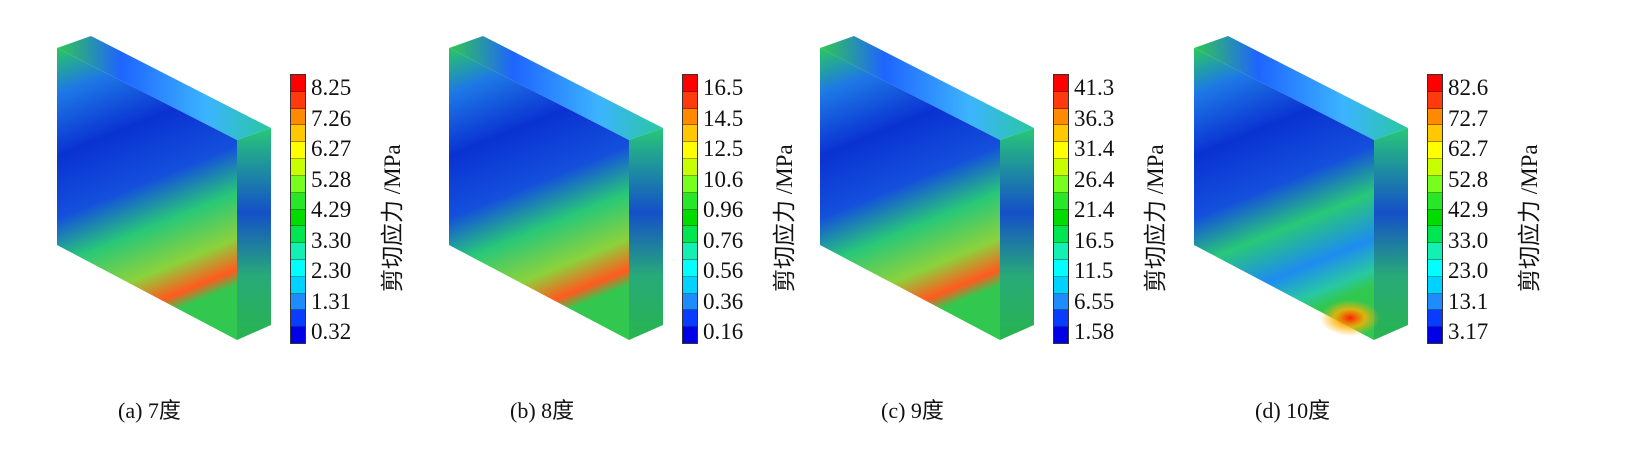 The width and height of the screenshot is (1644, 452). Describe the element at coordinates (1468, 87) in the screenshot. I see `colorbar-tick-label: 82.6` at that location.